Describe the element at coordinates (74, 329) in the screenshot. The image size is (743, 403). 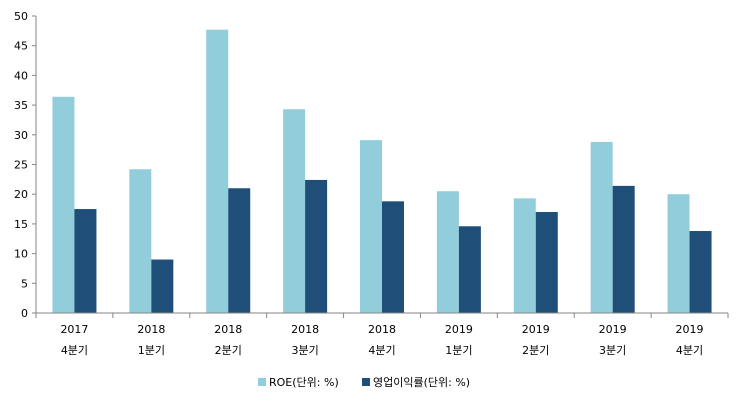
I see `x-tick-label: 2017` at that location.